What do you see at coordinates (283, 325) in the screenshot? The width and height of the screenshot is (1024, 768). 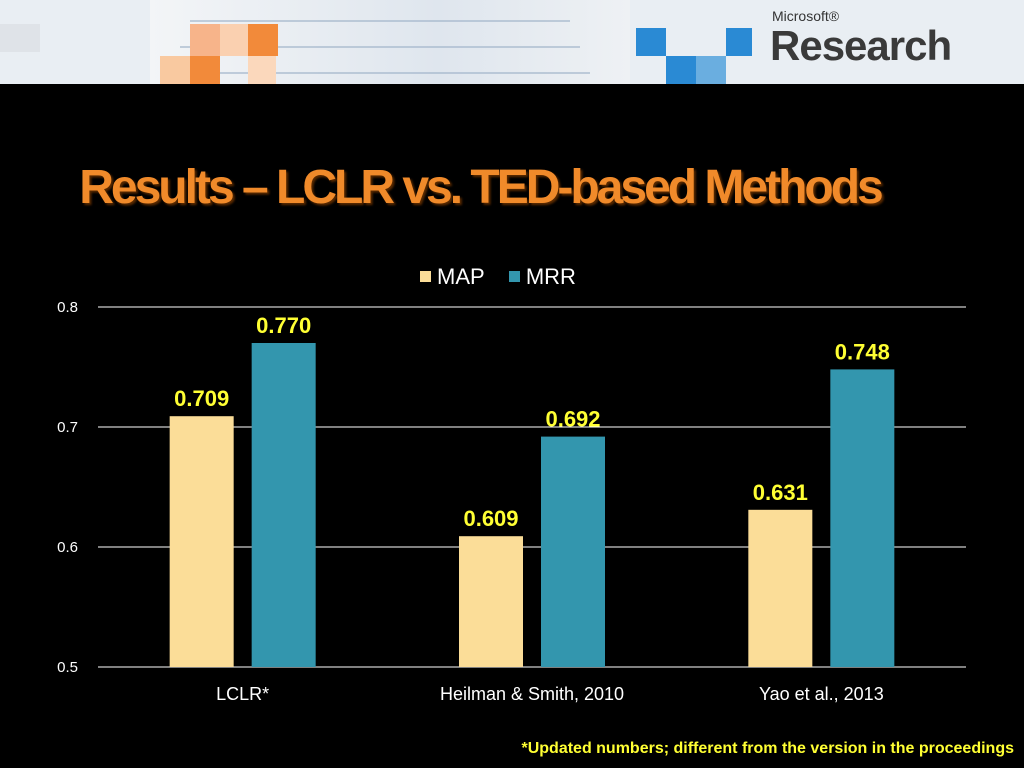 I see `data-label-mrr: 0.770` at bounding box center [283, 325].